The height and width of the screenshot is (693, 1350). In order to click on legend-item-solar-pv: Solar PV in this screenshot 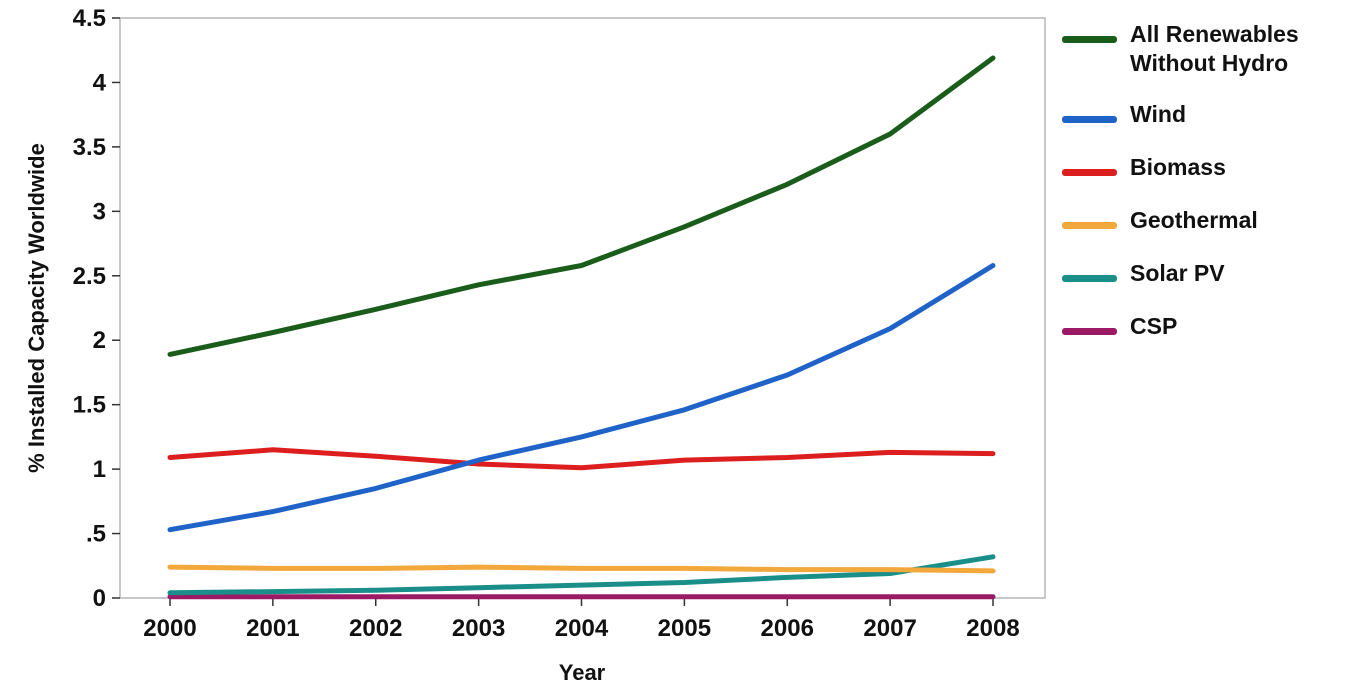, I will do `click(1204, 268)`.